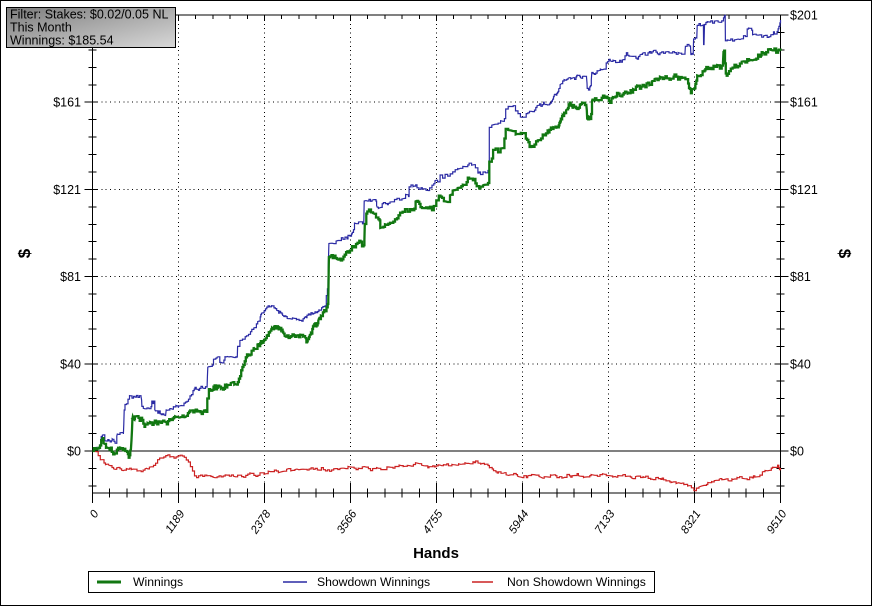 This screenshot has width=872, height=611. Describe the element at coordinates (62, 41) in the screenshot. I see `svg-text: Winnings: $185.54` at that location.